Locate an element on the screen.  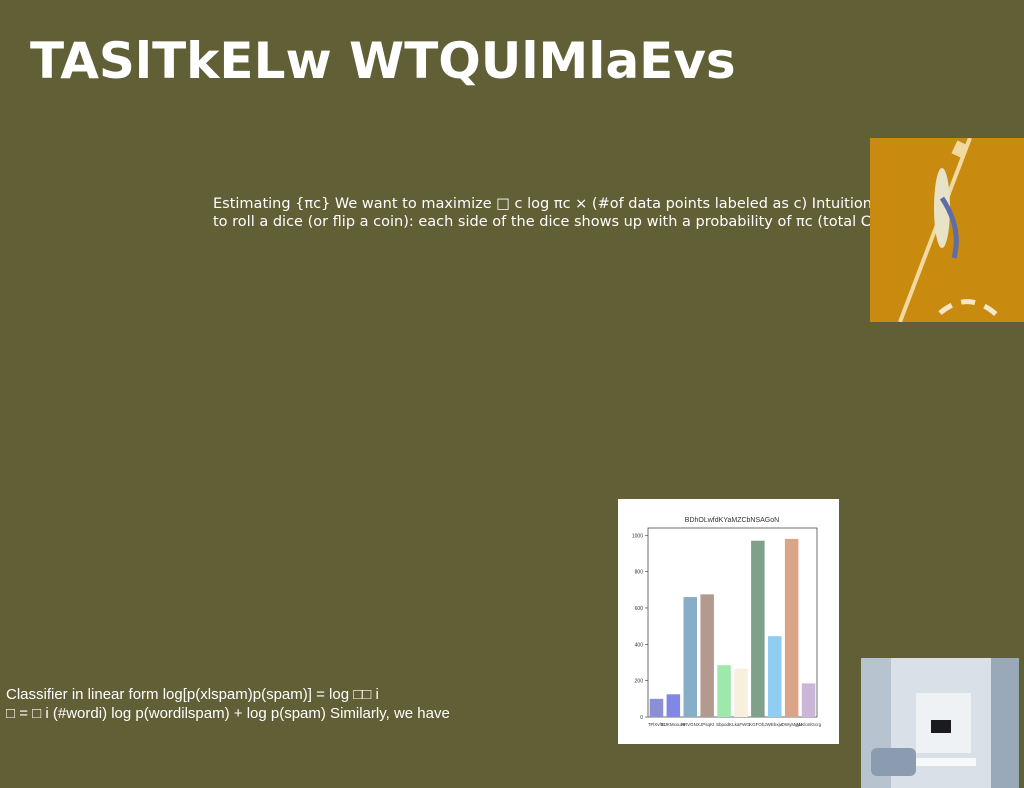
x-tick-label: ALKlonlGcrg is located at coordinates (809, 724).